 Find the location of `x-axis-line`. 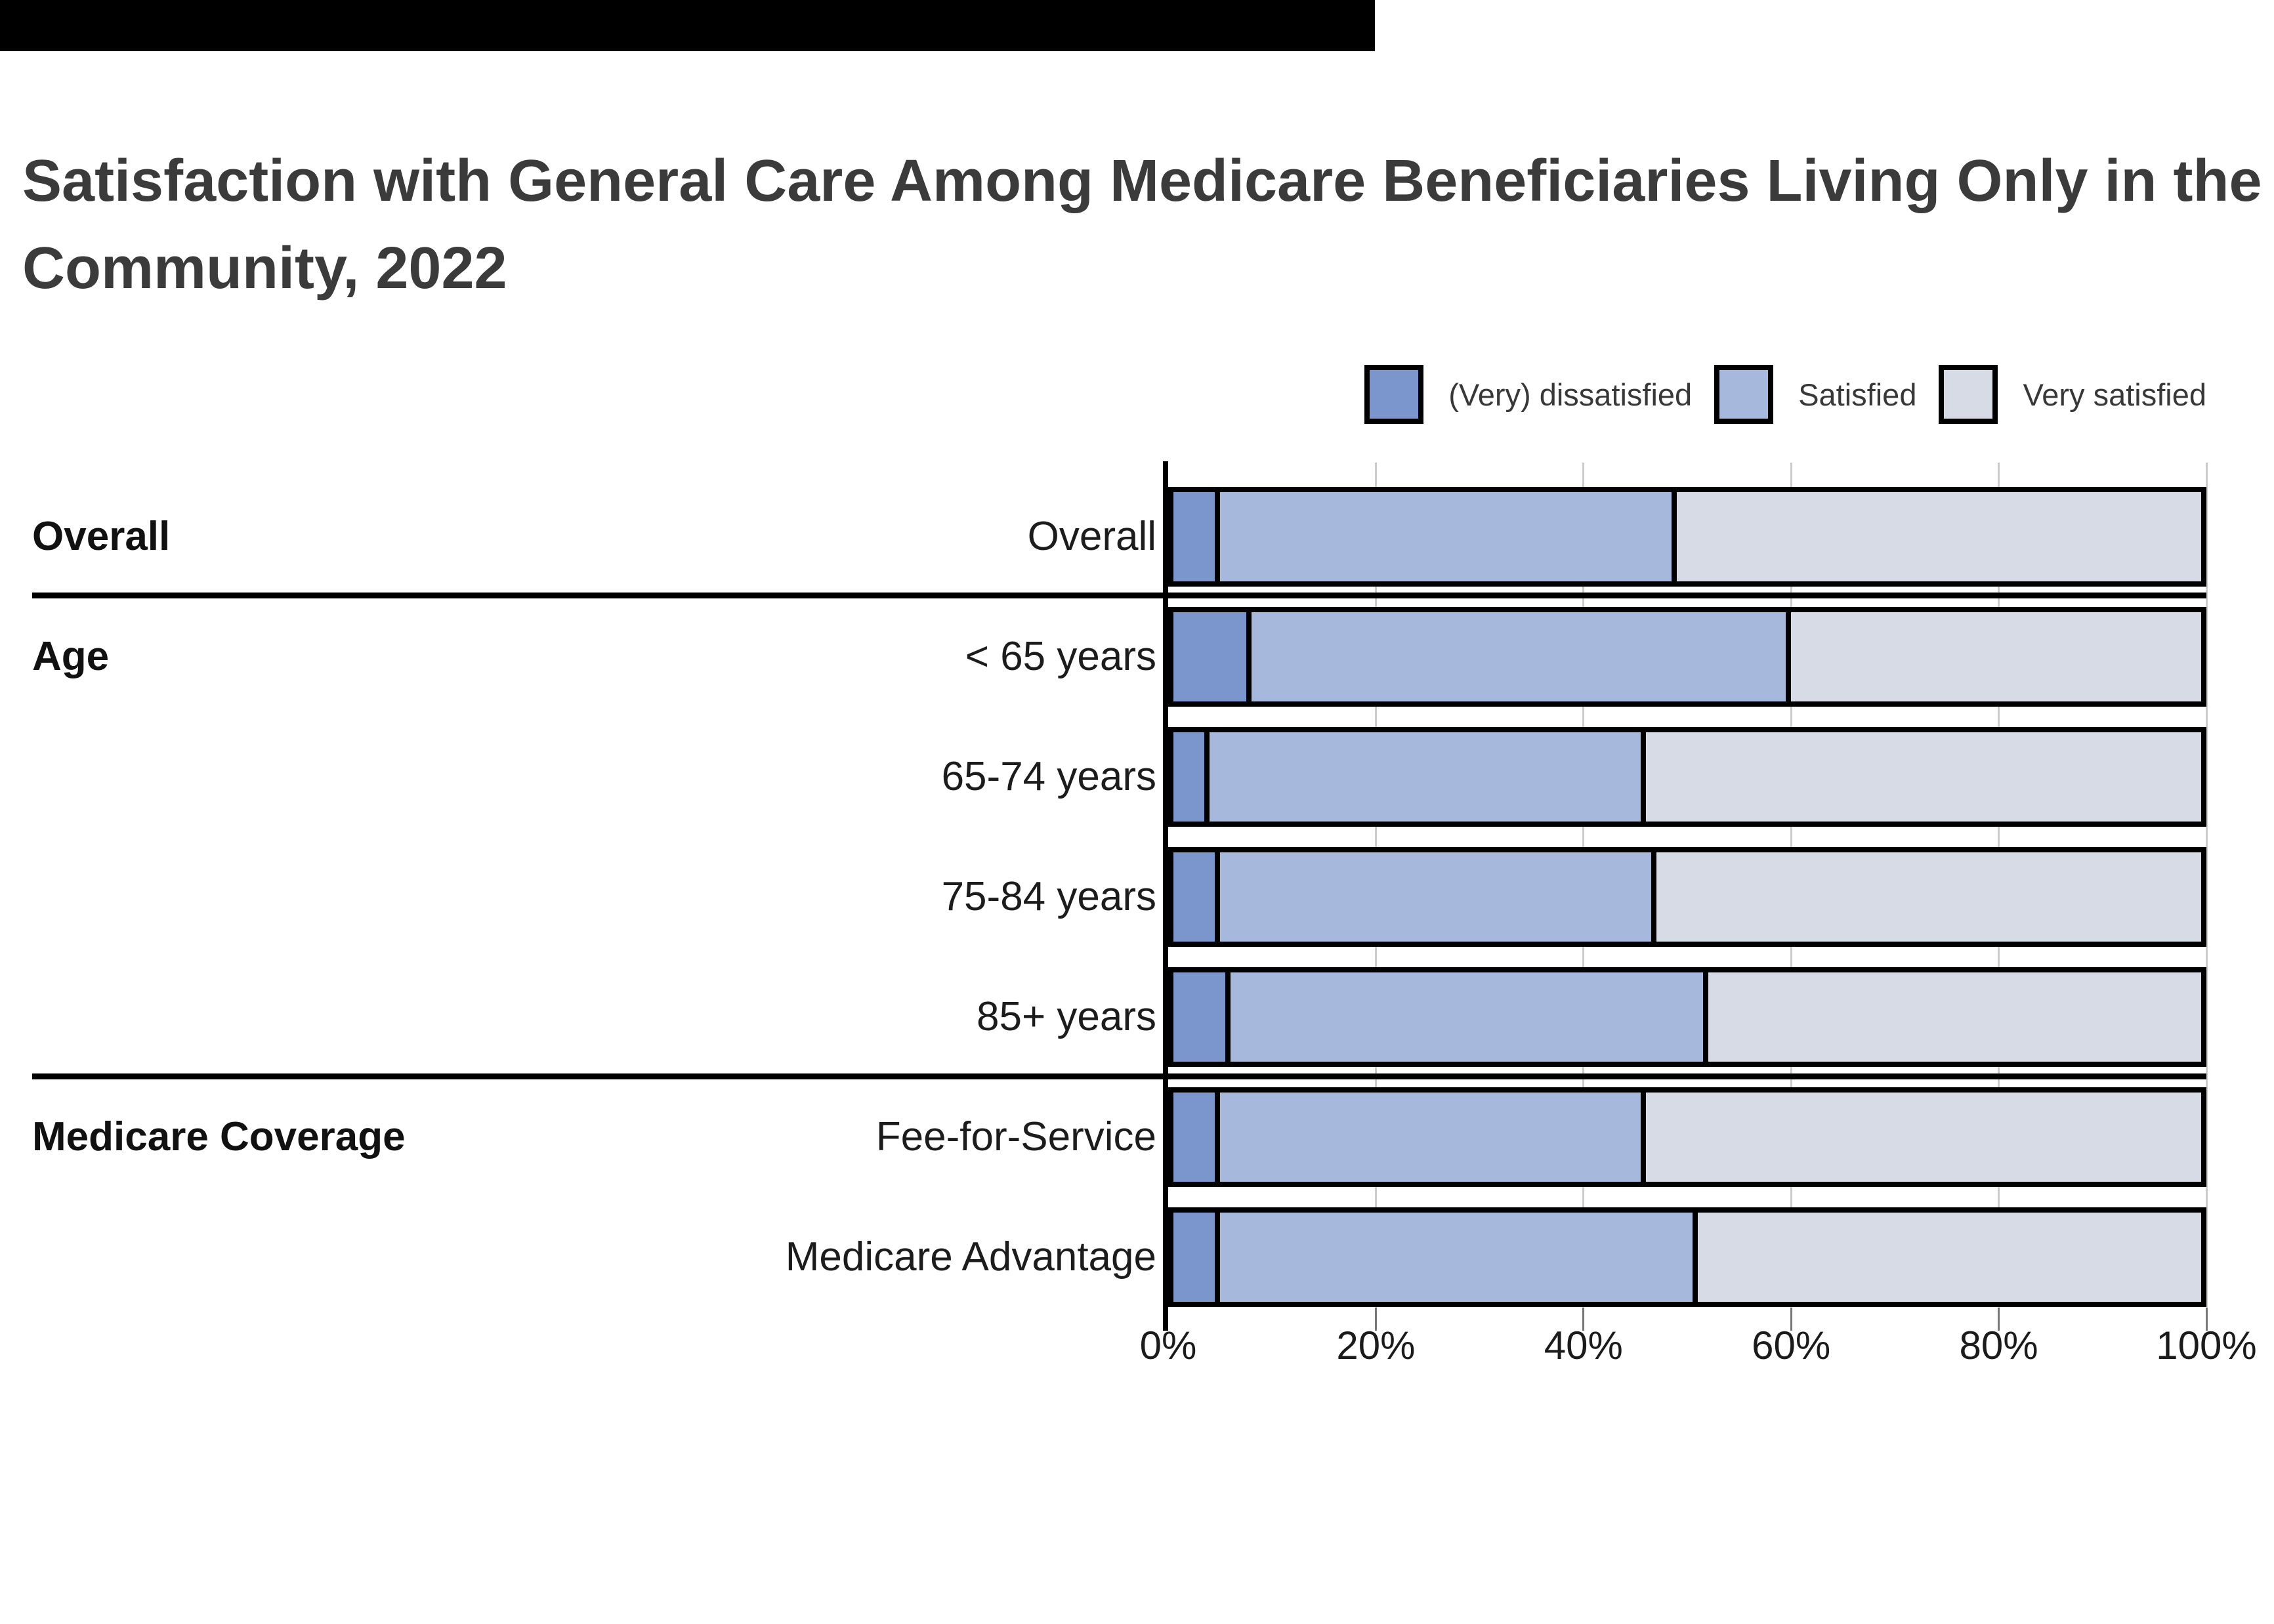

x-axis-line is located at coordinates (1165, 896).